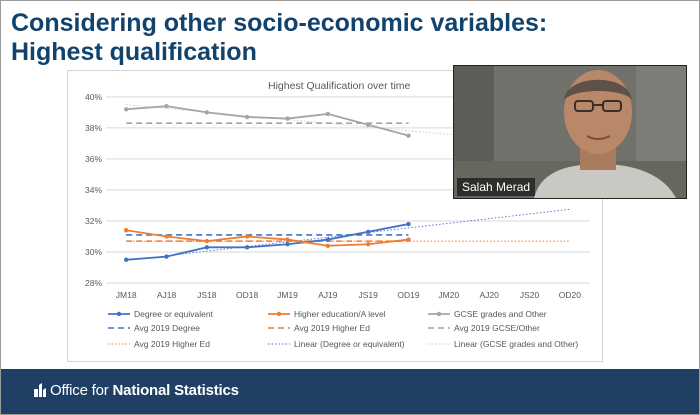  Describe the element at coordinates (93, 128) in the screenshot. I see `y-tick-label: 38%` at that location.